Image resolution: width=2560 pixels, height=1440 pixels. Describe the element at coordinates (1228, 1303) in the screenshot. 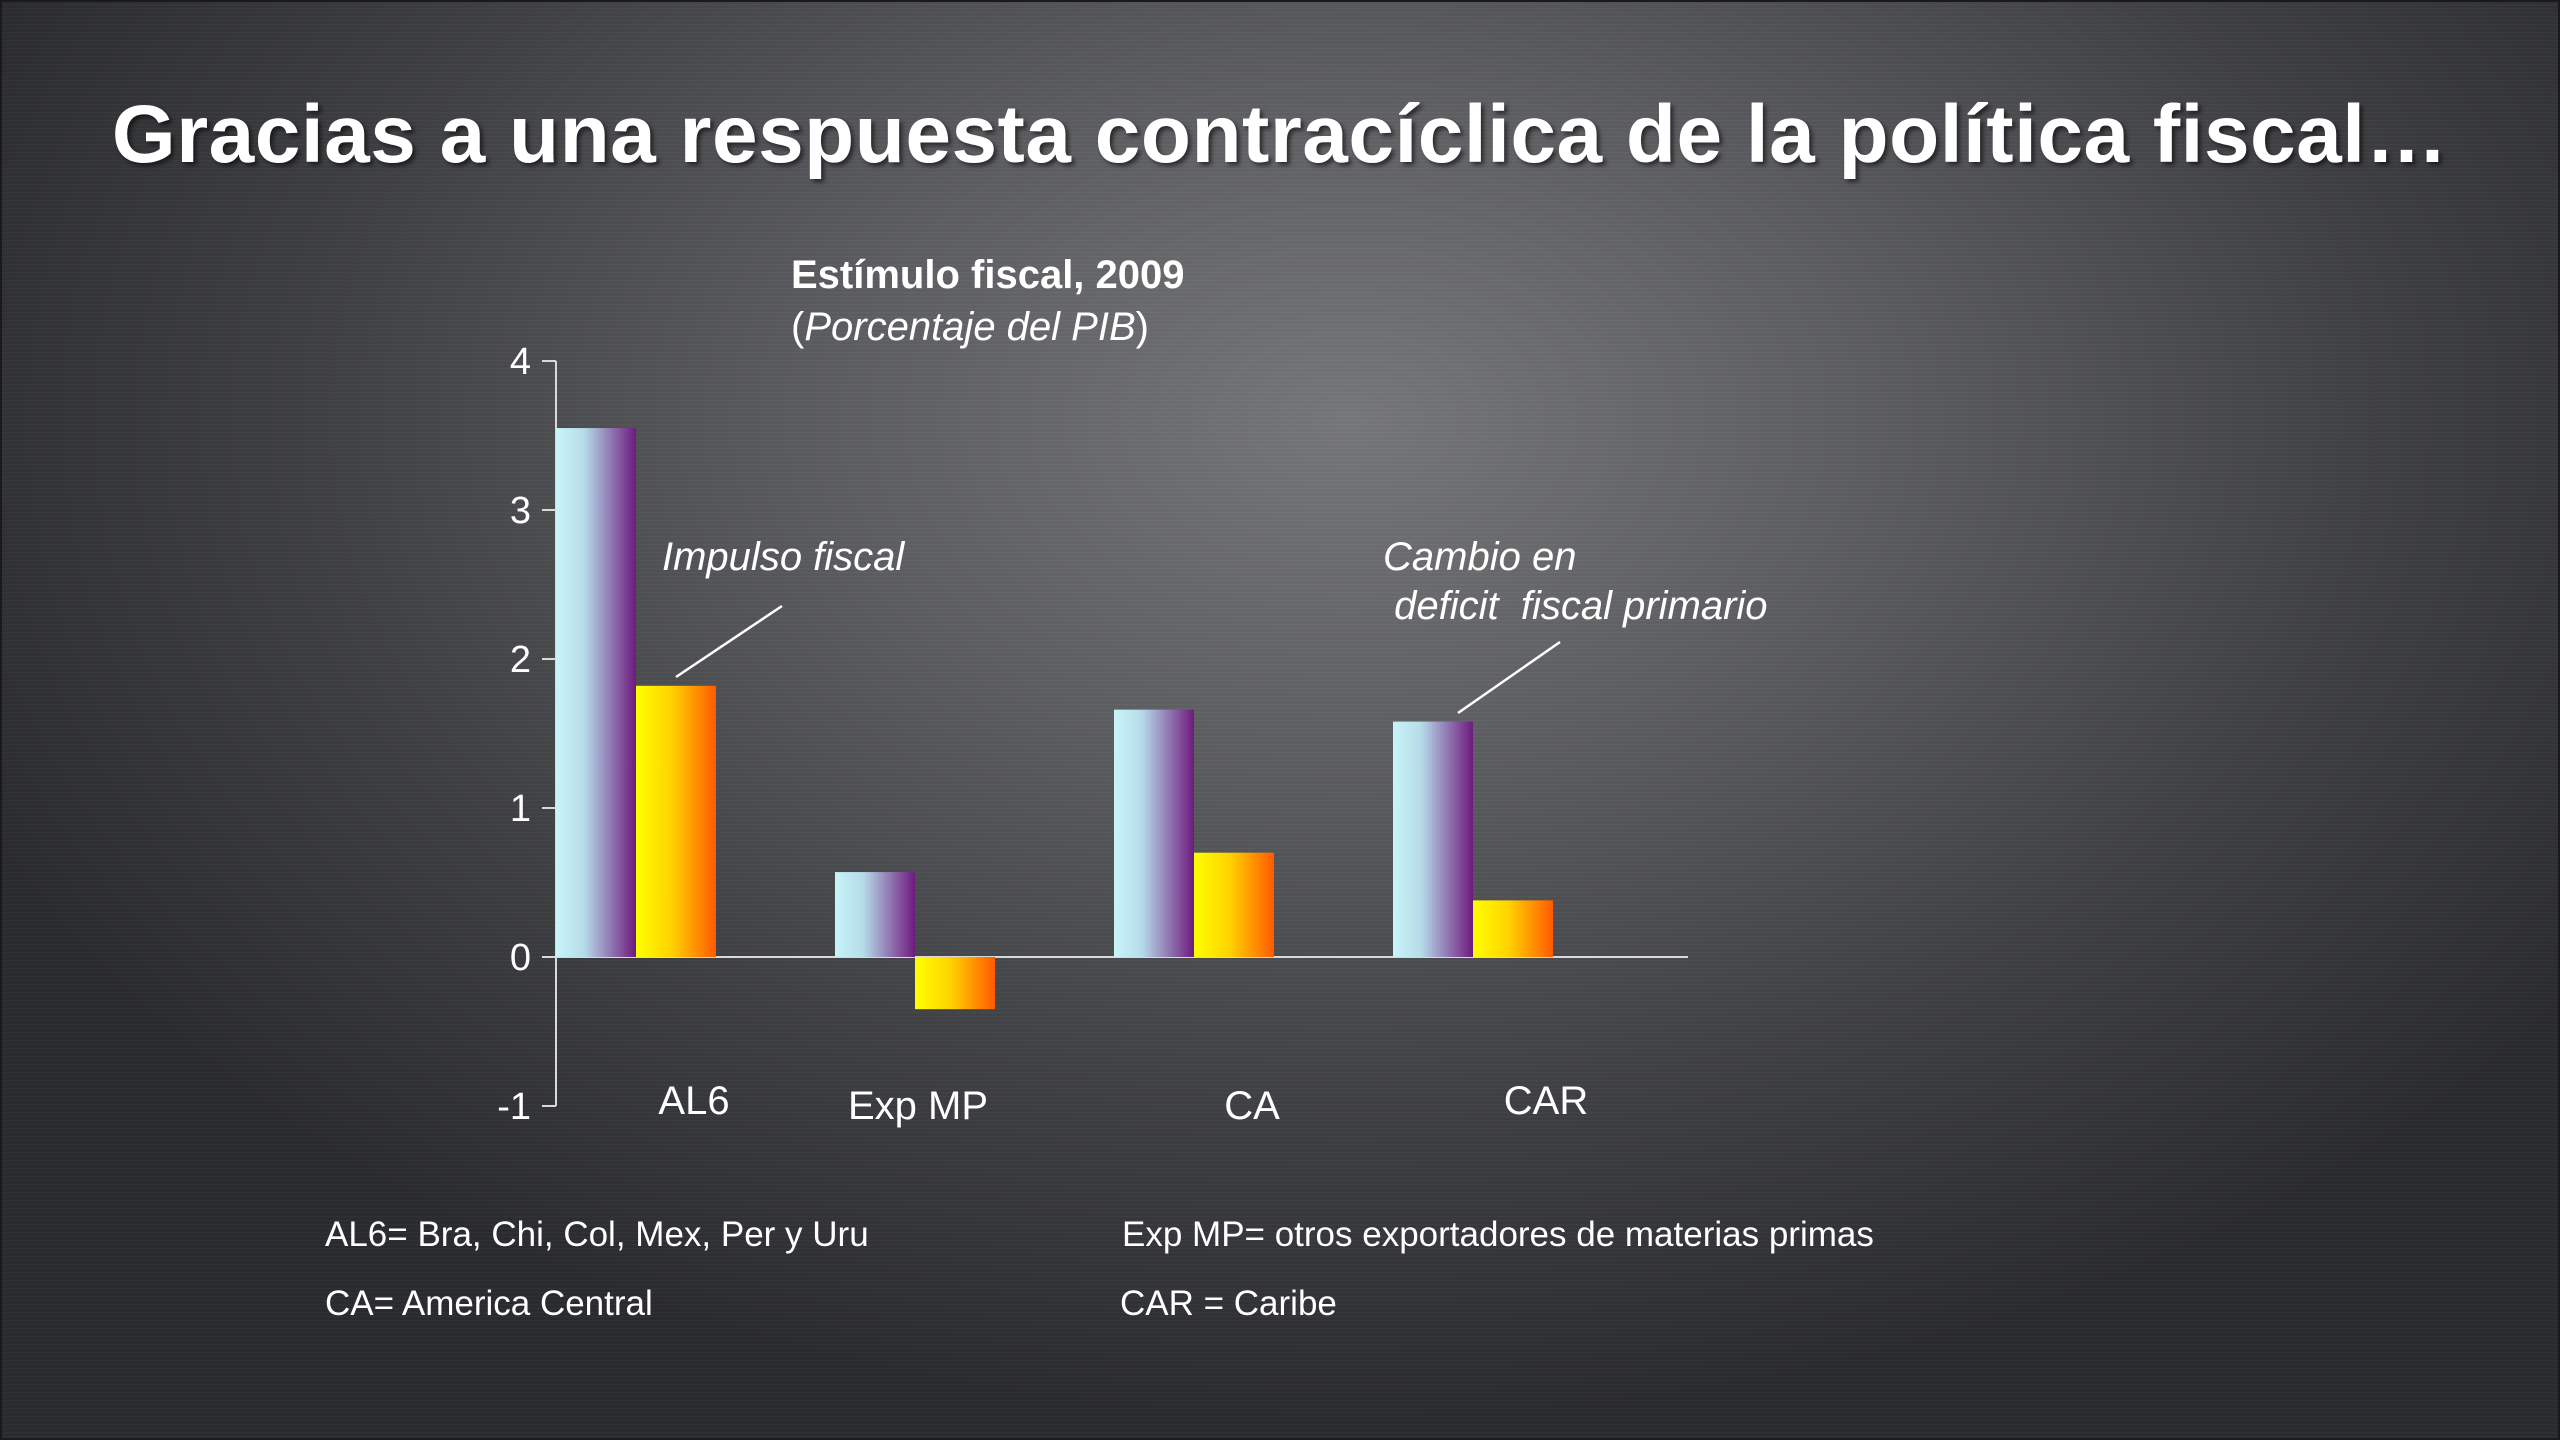

I see `footnote-car: CAR = Caribe` at that location.